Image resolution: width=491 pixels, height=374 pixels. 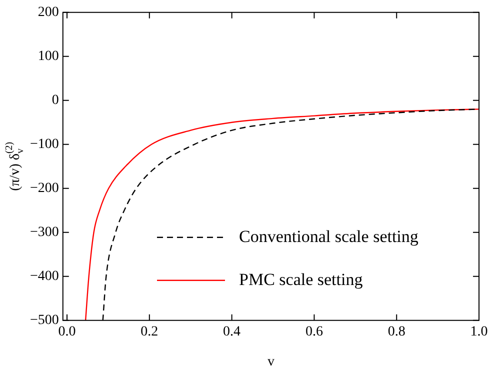 I want to click on x-tick-label: 0.8, so click(x=397, y=332).